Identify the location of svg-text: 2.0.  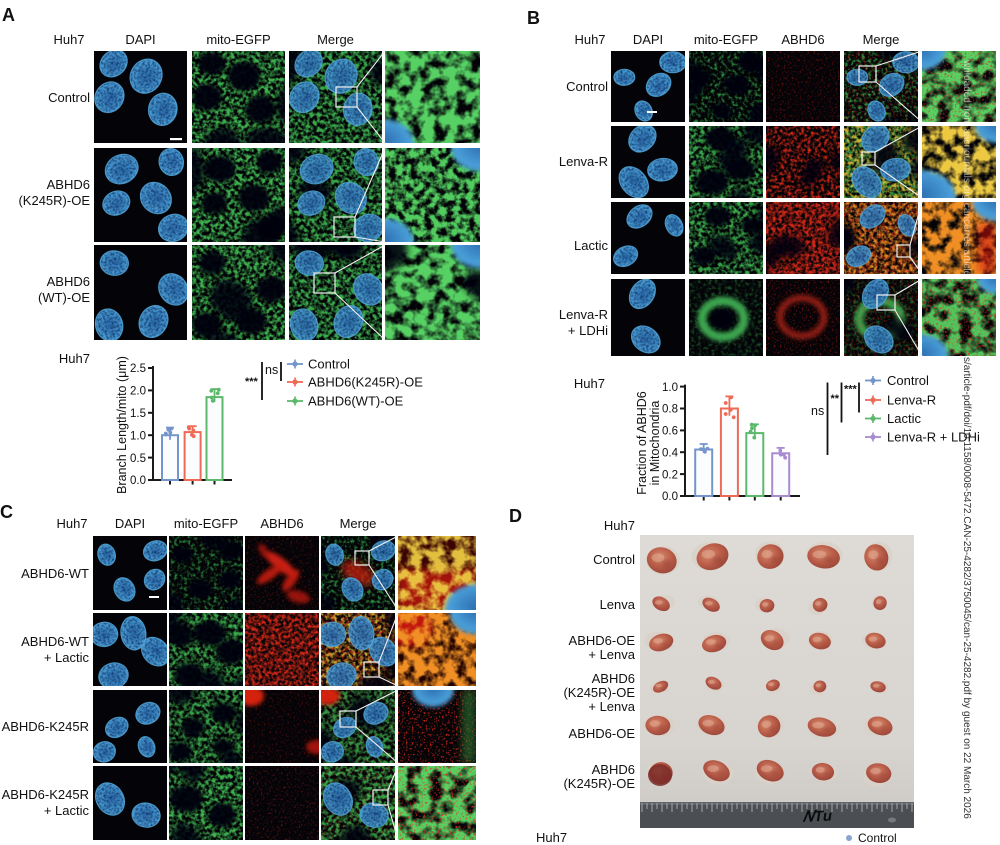
(138, 392).